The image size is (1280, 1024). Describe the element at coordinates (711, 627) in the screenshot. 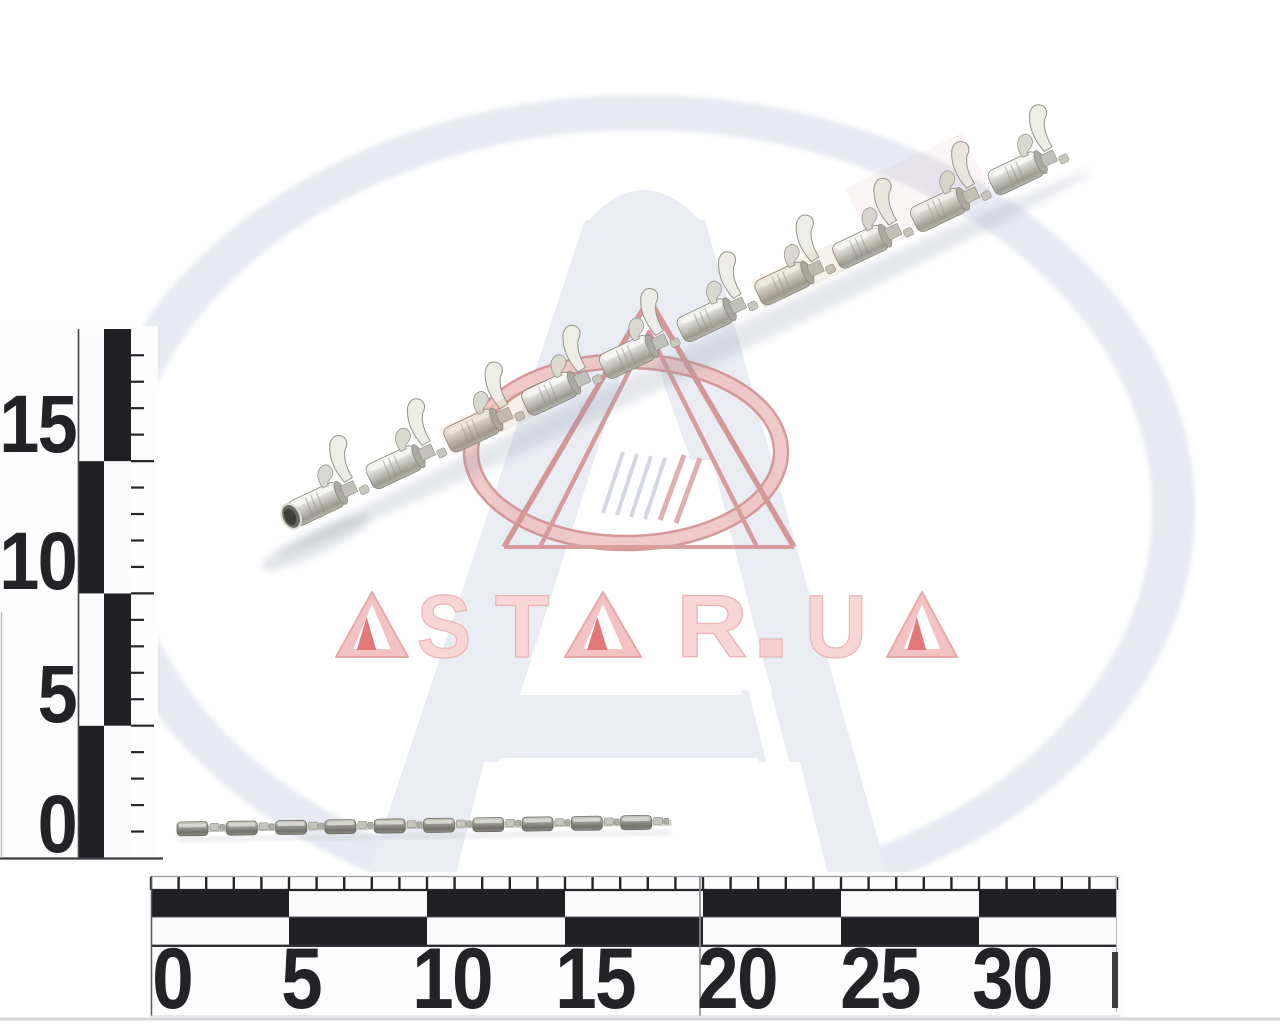

I see `watermark-letter: R` at that location.